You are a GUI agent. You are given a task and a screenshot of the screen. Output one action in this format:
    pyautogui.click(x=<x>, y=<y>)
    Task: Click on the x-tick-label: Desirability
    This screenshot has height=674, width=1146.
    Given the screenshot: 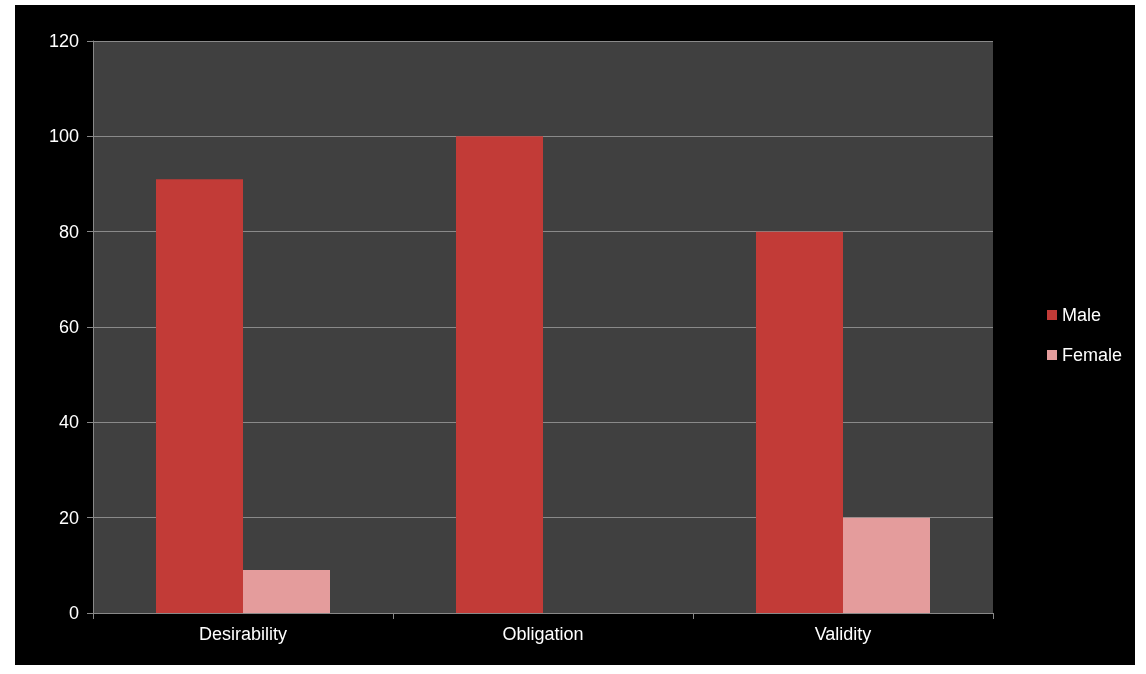 What is the action you would take?
    pyautogui.click(x=243, y=634)
    